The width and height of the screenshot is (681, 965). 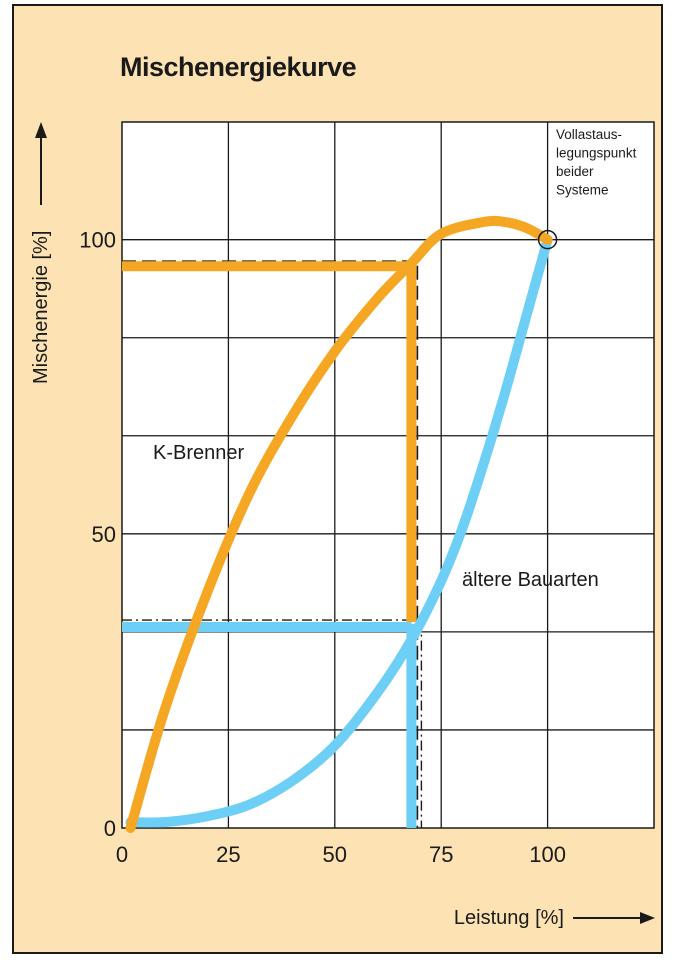 What do you see at coordinates (104, 534) in the screenshot?
I see `y-tick-label: 50` at bounding box center [104, 534].